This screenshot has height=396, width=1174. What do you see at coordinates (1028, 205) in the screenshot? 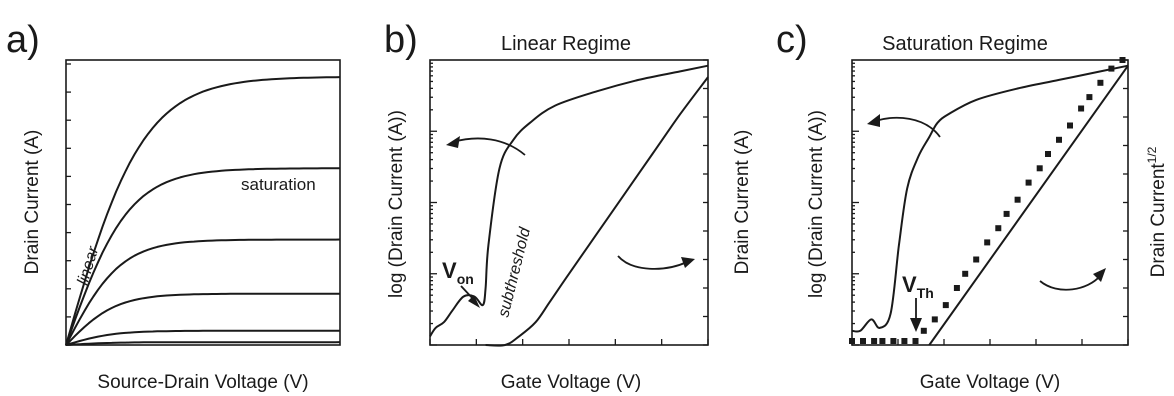
I see `panel-c-fit-line` at bounding box center [1028, 205].